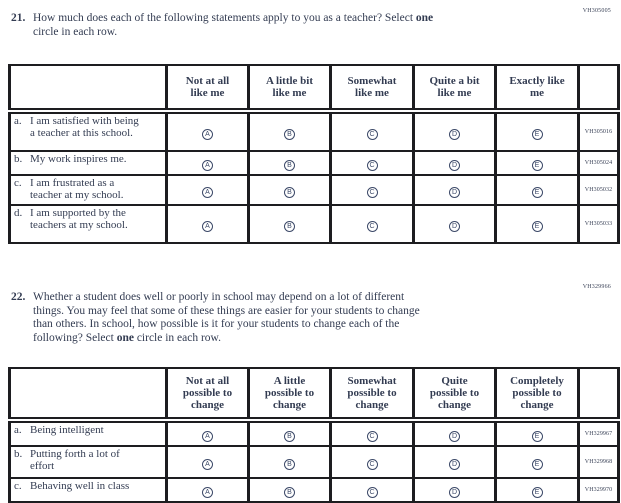 The image size is (621, 503). What do you see at coordinates (537, 395) in the screenshot?
I see `column-header: Completely possible to change` at bounding box center [537, 395].